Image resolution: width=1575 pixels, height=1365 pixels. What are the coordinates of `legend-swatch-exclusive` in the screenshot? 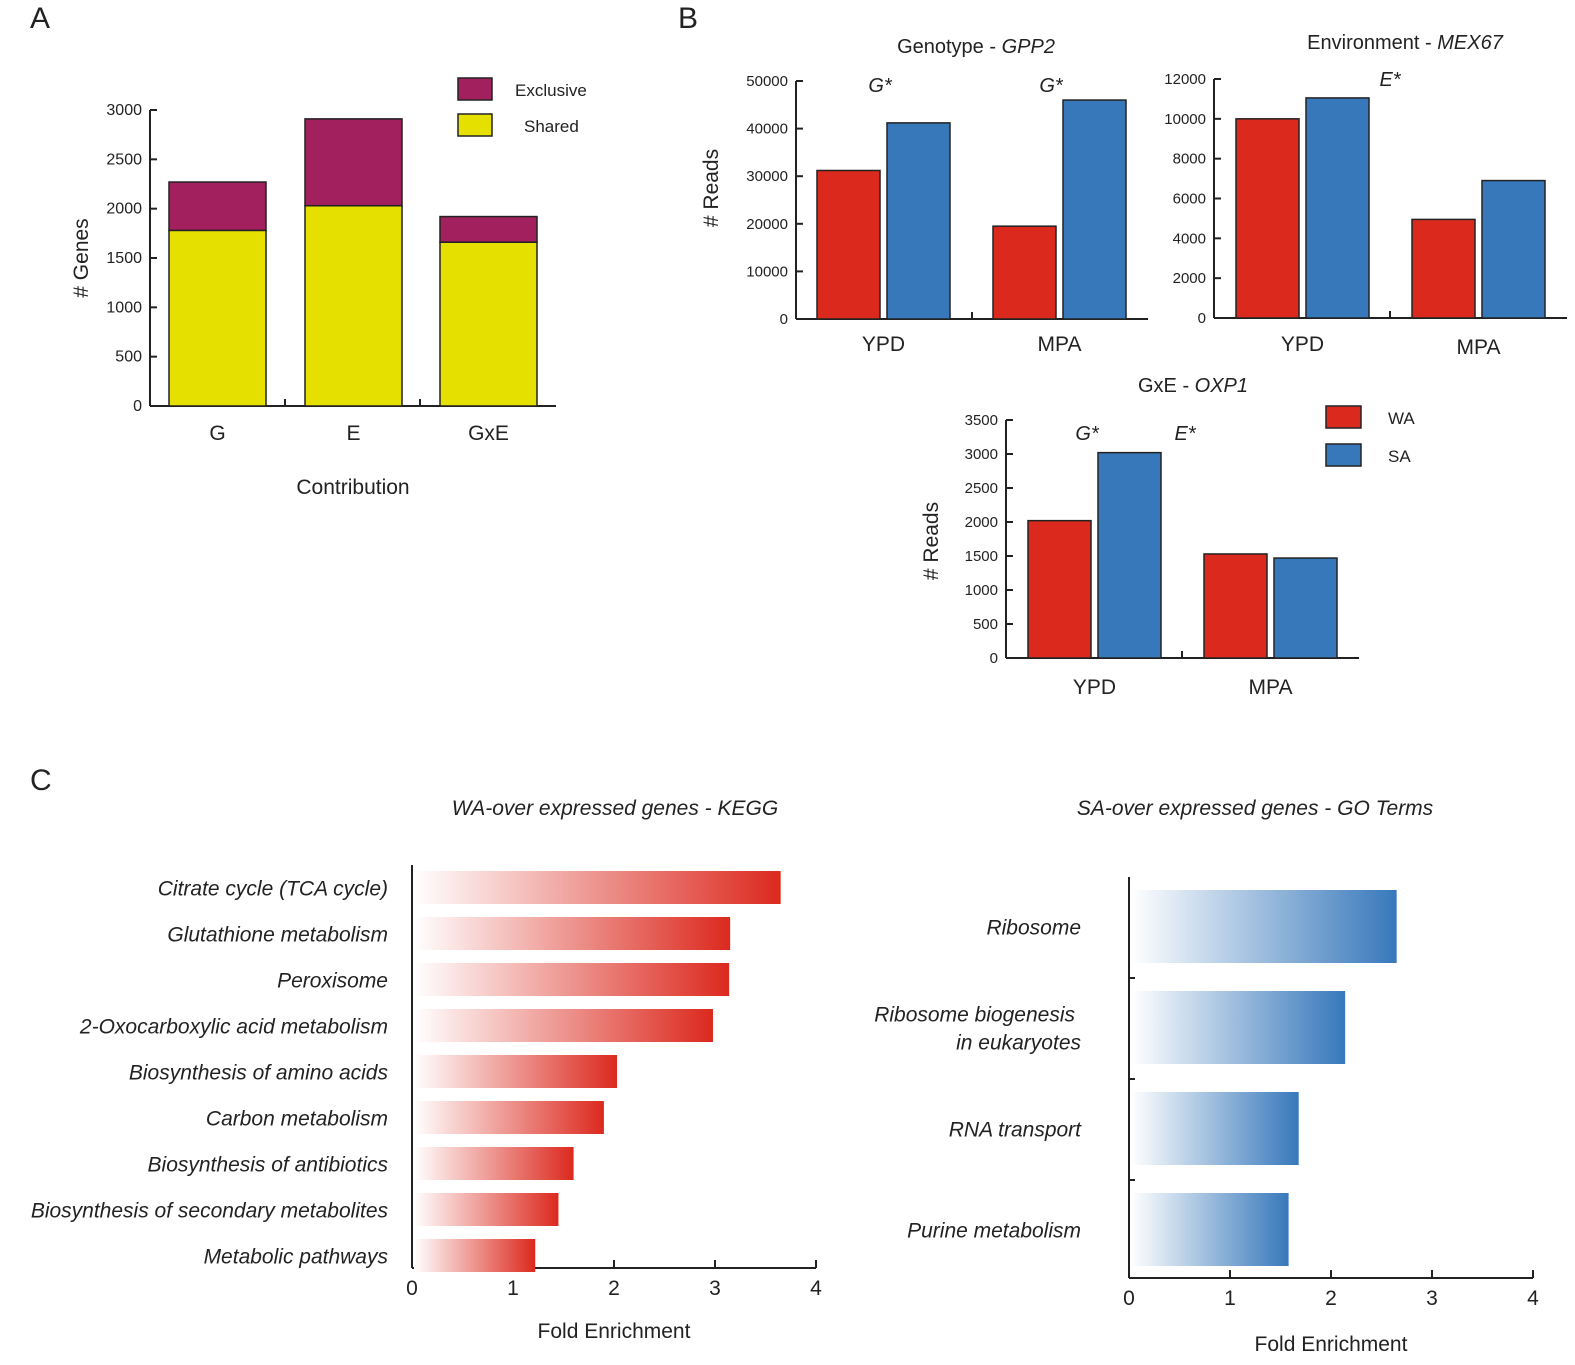 It's located at (475, 89).